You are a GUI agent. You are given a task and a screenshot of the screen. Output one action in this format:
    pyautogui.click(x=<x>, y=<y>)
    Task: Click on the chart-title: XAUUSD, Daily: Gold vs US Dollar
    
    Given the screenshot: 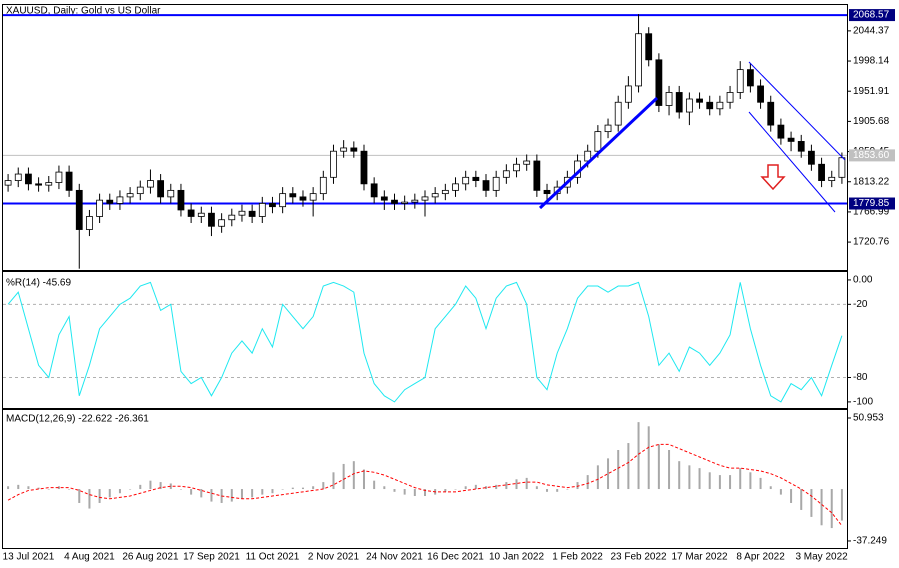 What is the action you would take?
    pyautogui.click(x=83, y=11)
    